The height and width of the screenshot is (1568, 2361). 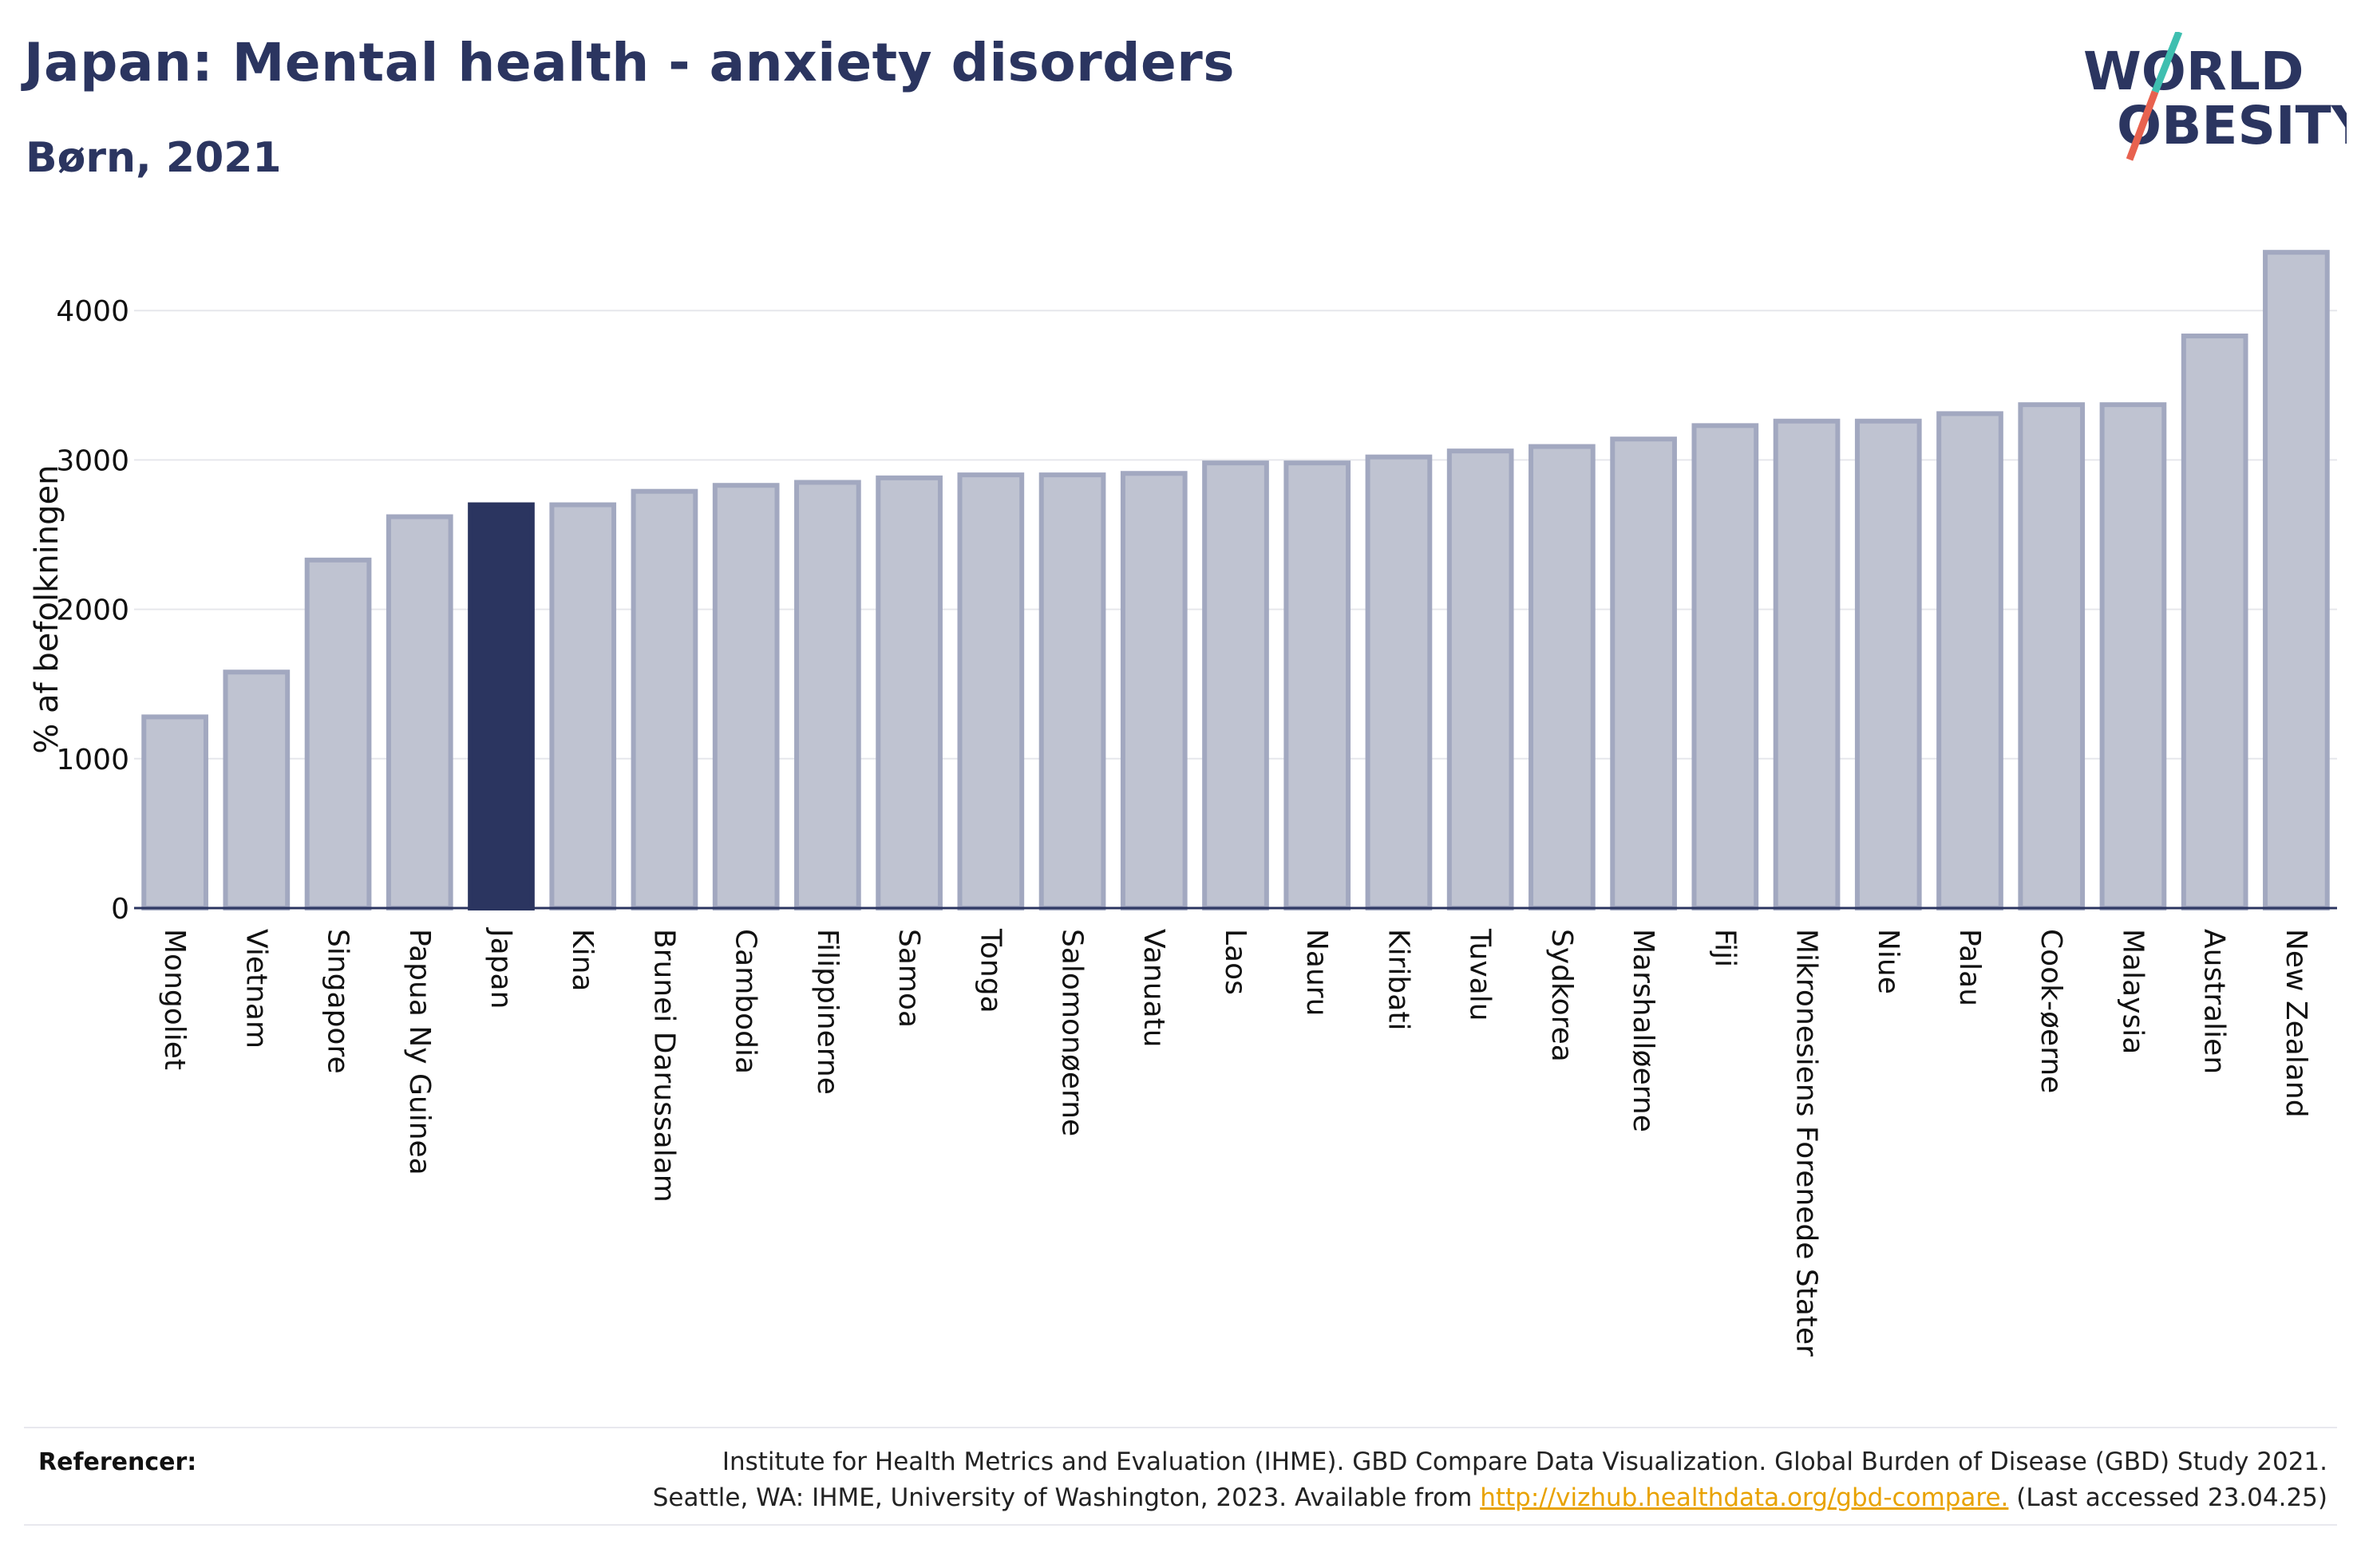 What do you see at coordinates (1643, 1030) in the screenshot?
I see `x-tick-label: Marshalløerne` at bounding box center [1643, 1030].